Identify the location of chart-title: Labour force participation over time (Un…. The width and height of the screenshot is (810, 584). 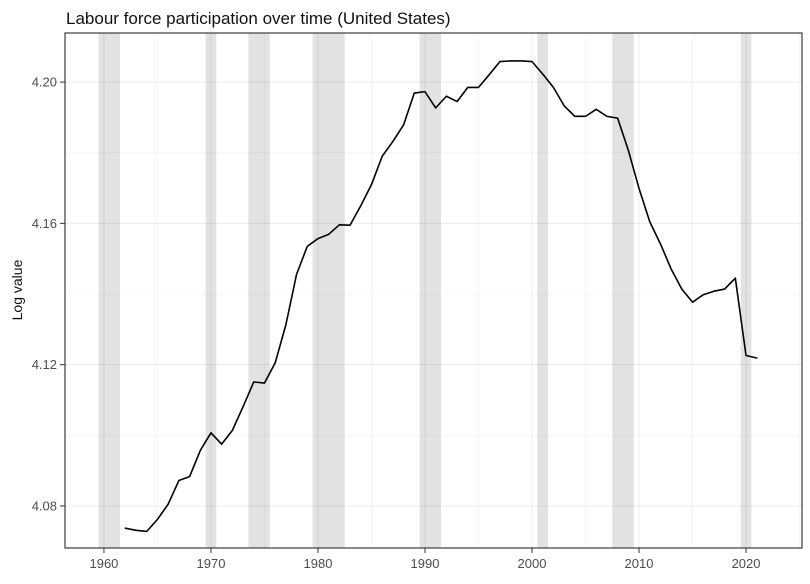
(258, 18).